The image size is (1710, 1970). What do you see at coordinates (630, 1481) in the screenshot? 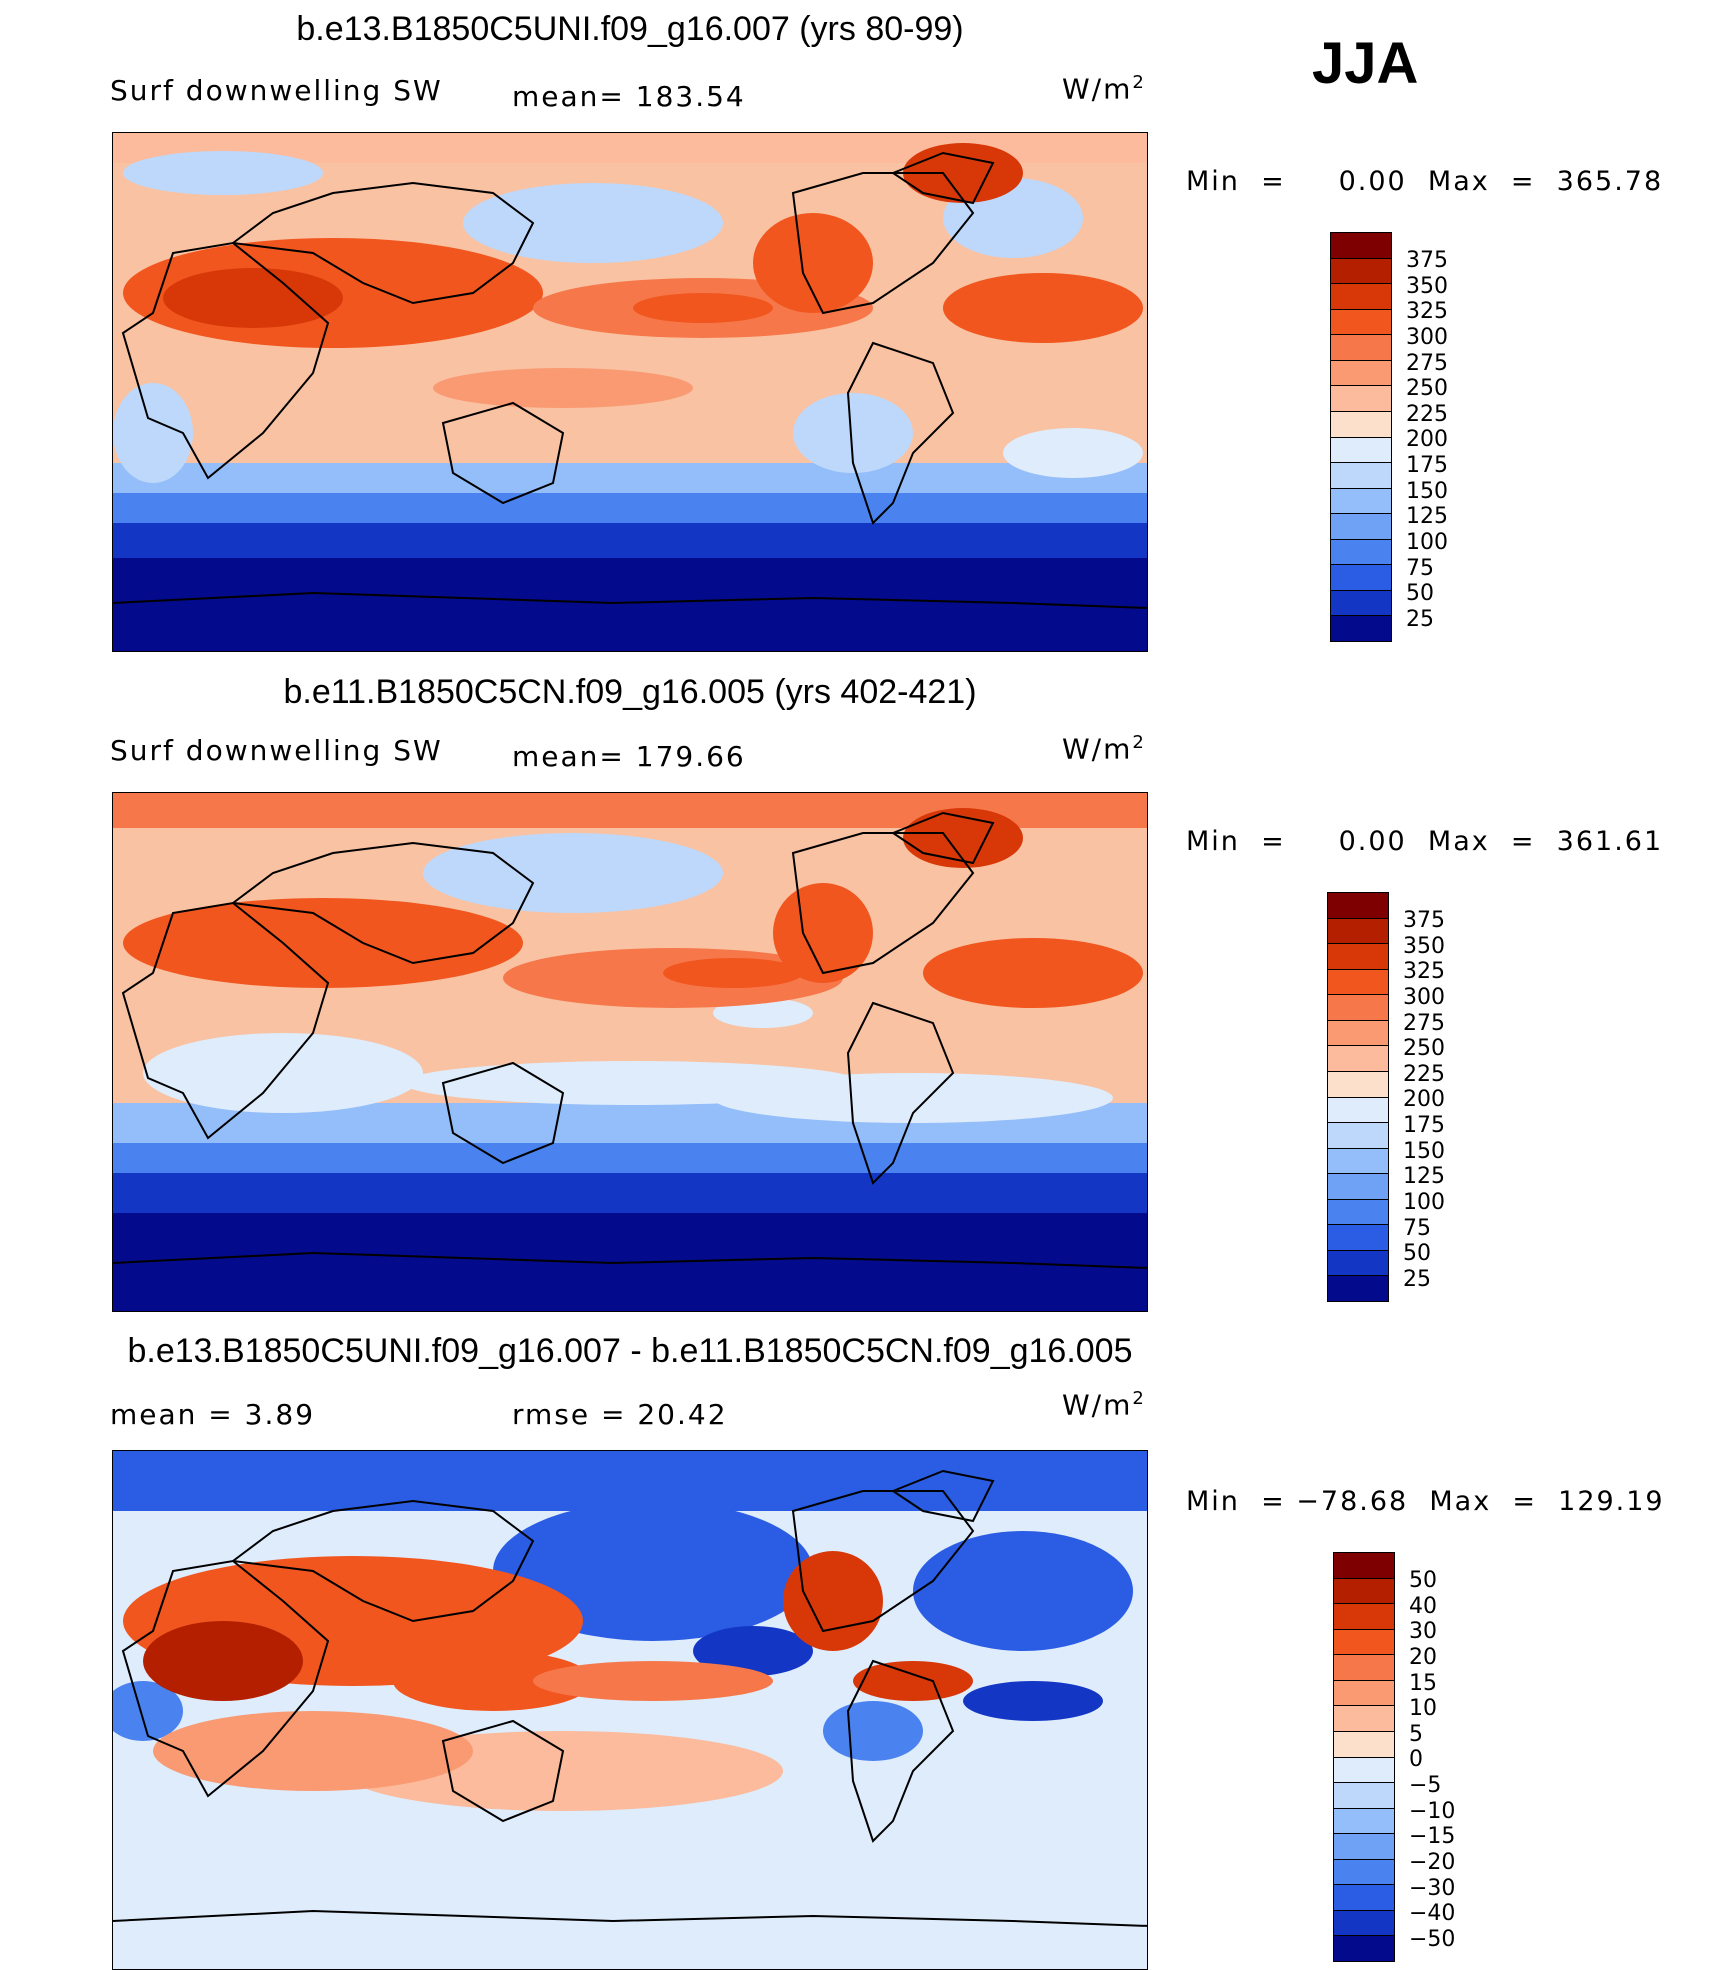
I see `arctic-negative` at bounding box center [630, 1481].